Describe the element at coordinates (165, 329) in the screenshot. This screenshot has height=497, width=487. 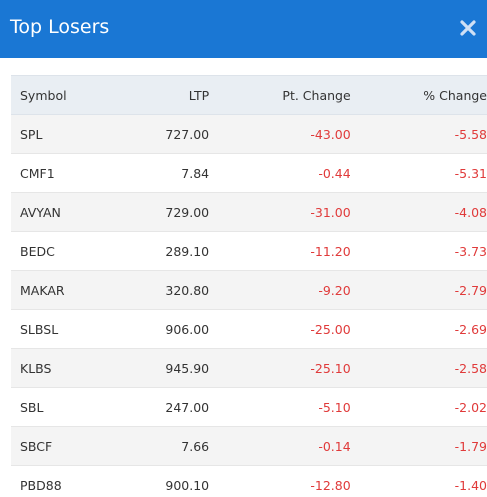
I see `ltp-cell: 906.00` at that location.